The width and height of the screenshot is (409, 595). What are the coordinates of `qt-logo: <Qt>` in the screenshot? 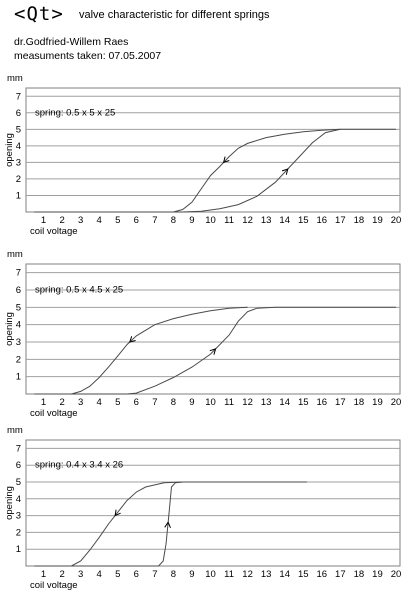 It's located at (39, 14).